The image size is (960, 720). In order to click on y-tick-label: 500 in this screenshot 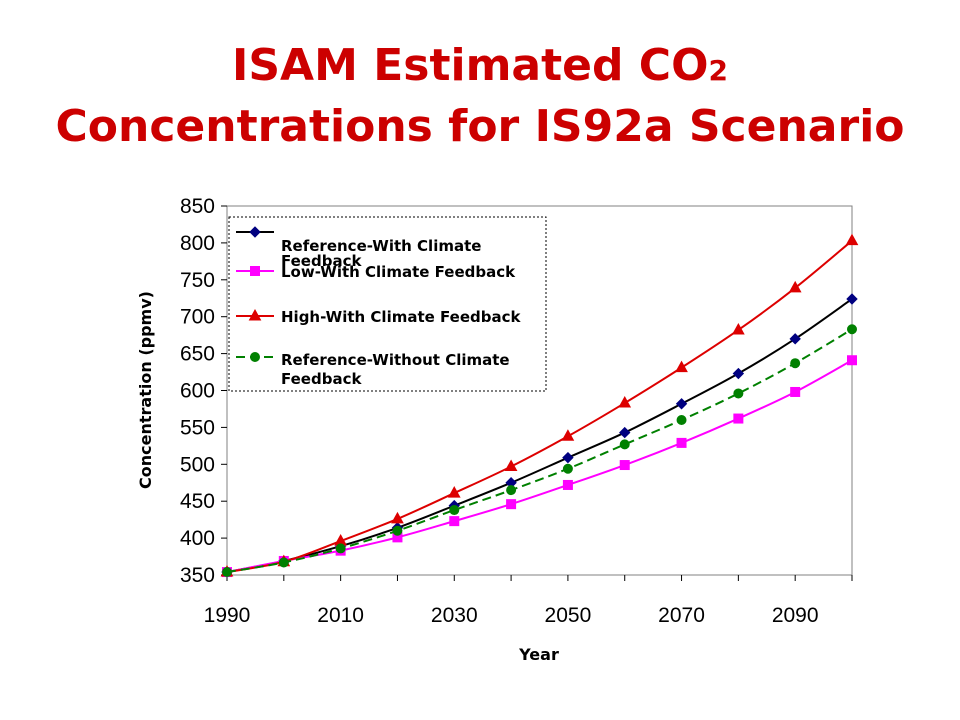, I will do `click(197, 464)`.